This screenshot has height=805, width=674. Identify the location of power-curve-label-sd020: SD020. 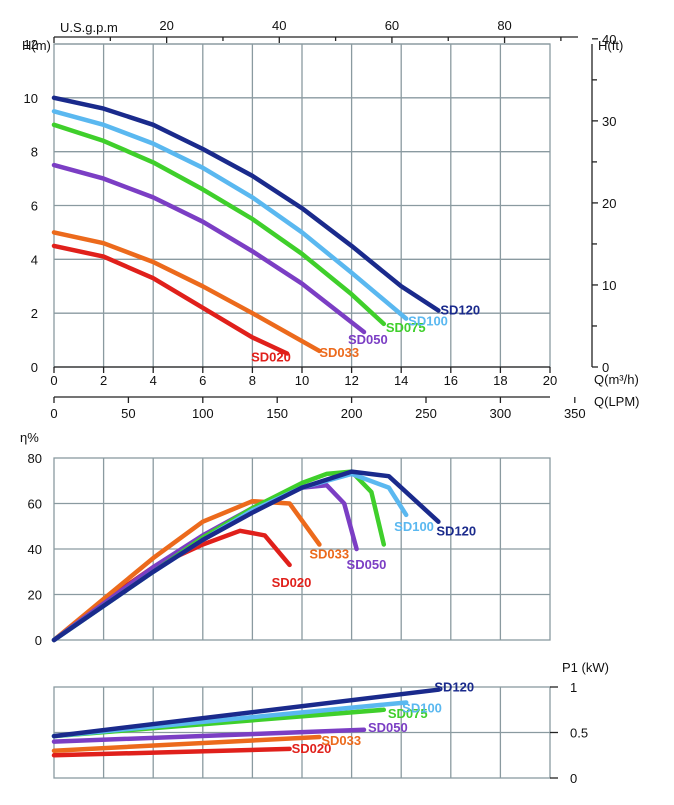
(312, 748).